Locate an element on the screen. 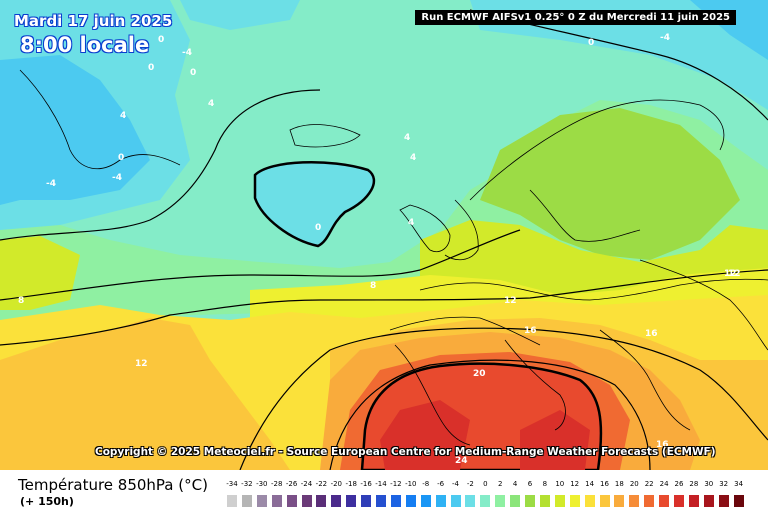 The width and height of the screenshot is (768, 512). contour-label: 8 is located at coordinates (373, 286).